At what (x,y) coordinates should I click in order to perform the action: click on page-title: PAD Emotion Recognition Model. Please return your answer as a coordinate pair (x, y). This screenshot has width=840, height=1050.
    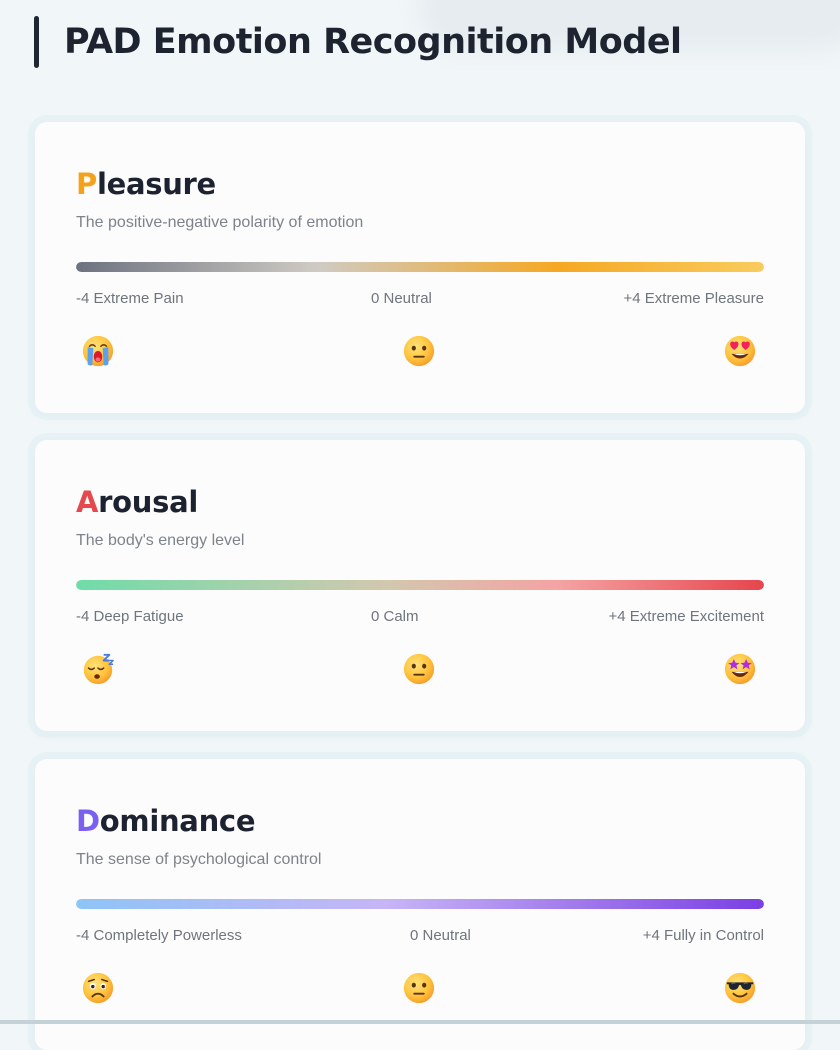
    Looking at the image, I should click on (373, 42).